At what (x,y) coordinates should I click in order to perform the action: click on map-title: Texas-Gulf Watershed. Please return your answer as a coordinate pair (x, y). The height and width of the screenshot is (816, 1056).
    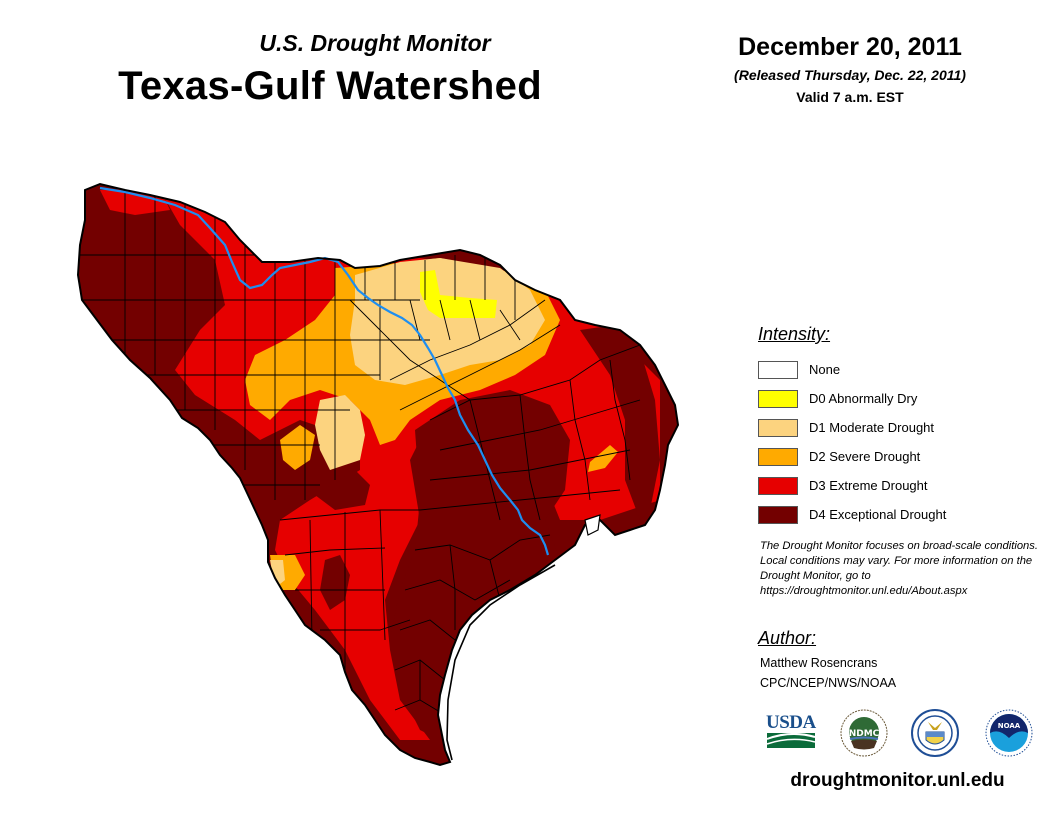
    Looking at the image, I should click on (330, 86).